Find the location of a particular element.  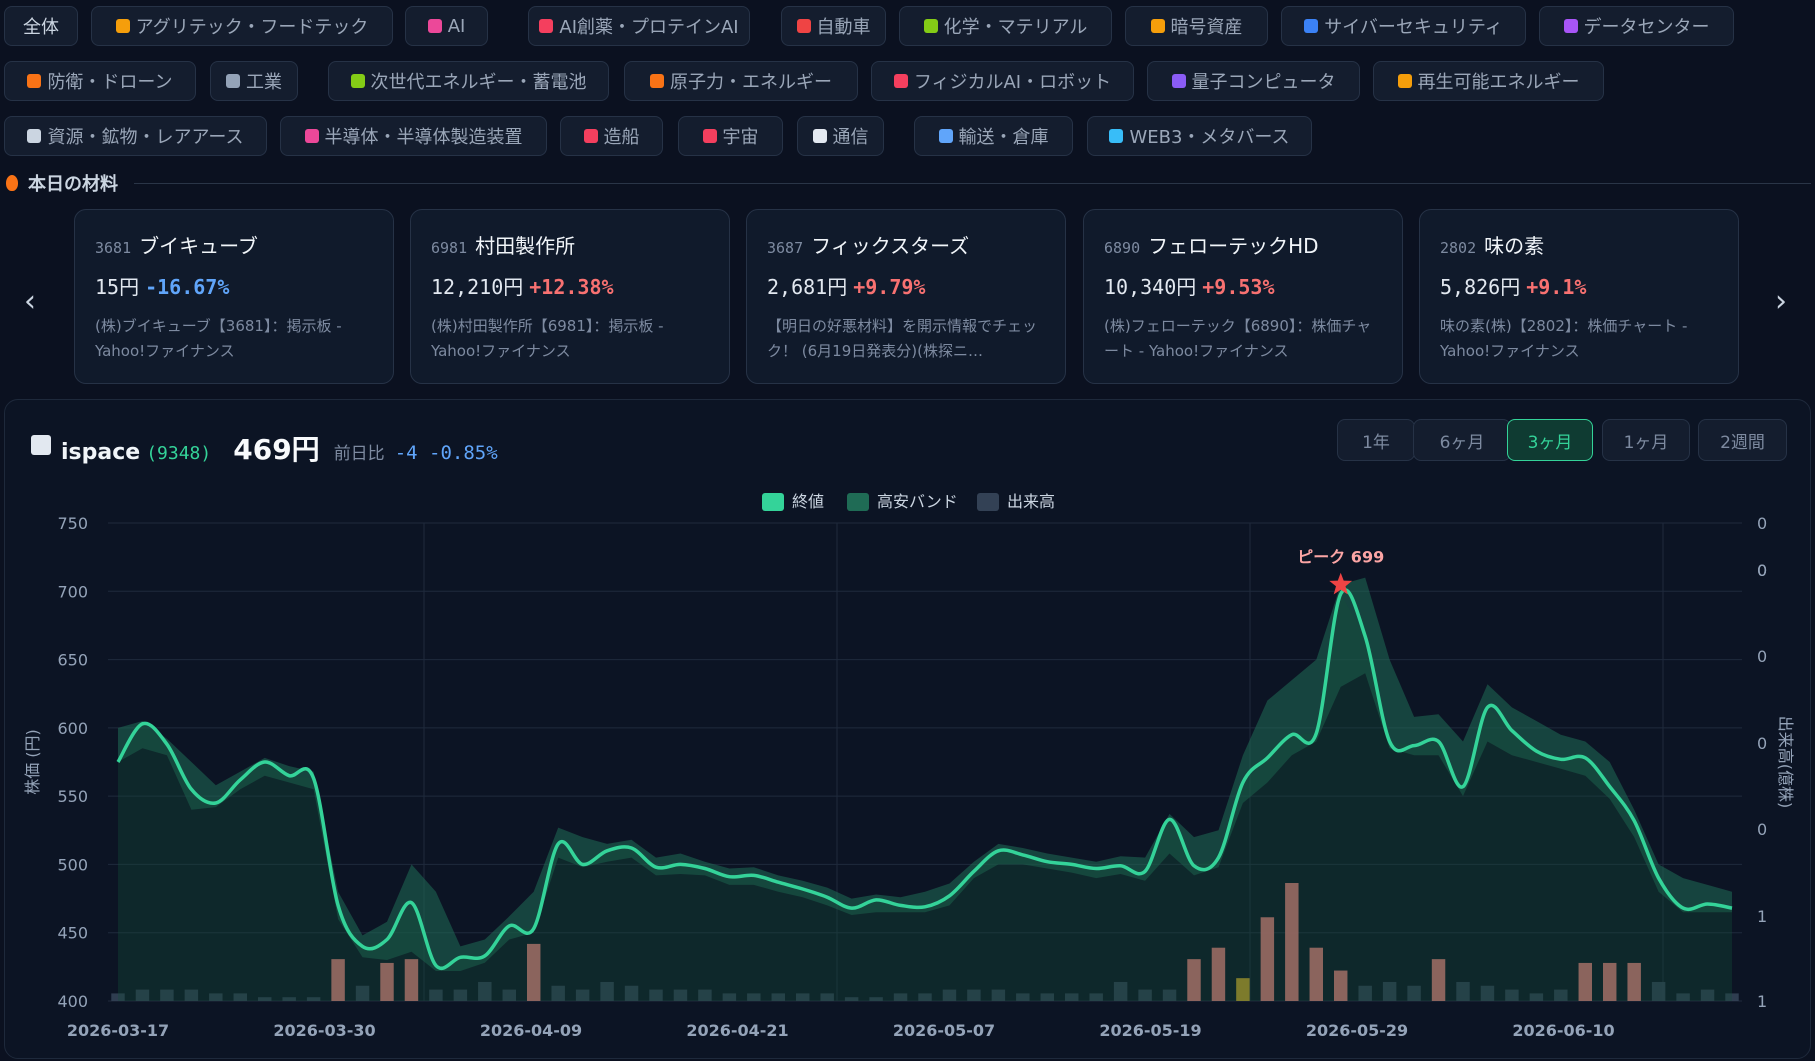

category-chip-label: フィジカルAI・ロボット is located at coordinates (1012, 82).